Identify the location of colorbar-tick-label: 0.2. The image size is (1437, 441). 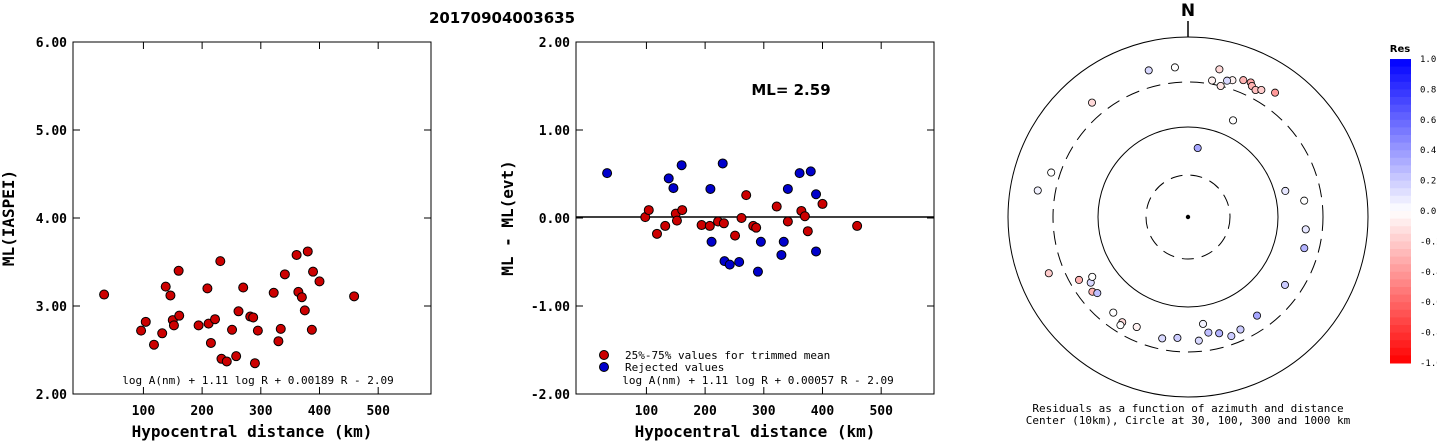
(1428, 182).